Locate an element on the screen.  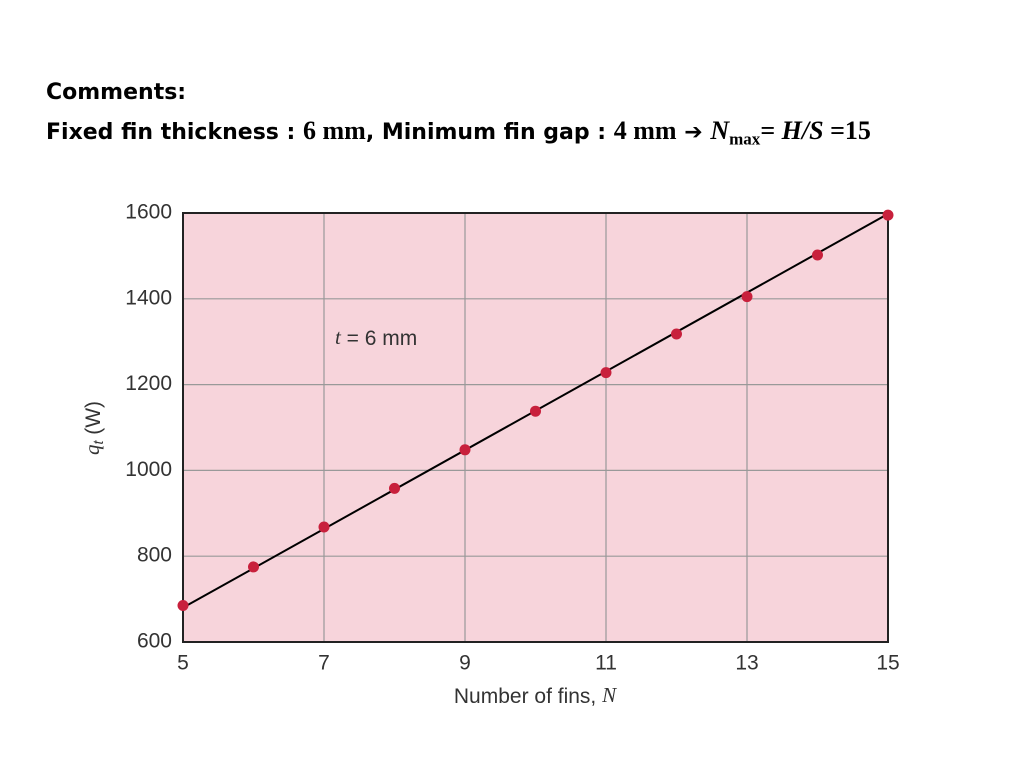
subtitle-text: 6 mm is located at coordinates (334, 130).